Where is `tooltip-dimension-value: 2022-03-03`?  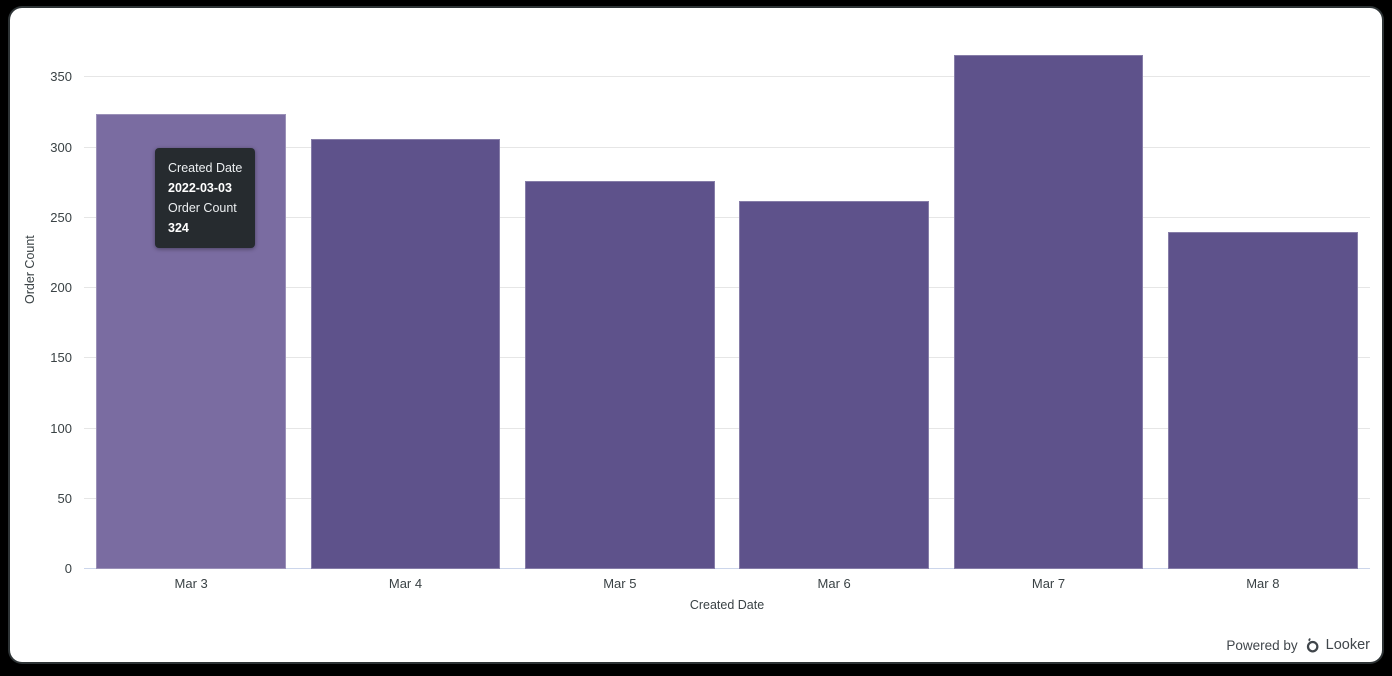 tooltip-dimension-value: 2022-03-03 is located at coordinates (200, 188).